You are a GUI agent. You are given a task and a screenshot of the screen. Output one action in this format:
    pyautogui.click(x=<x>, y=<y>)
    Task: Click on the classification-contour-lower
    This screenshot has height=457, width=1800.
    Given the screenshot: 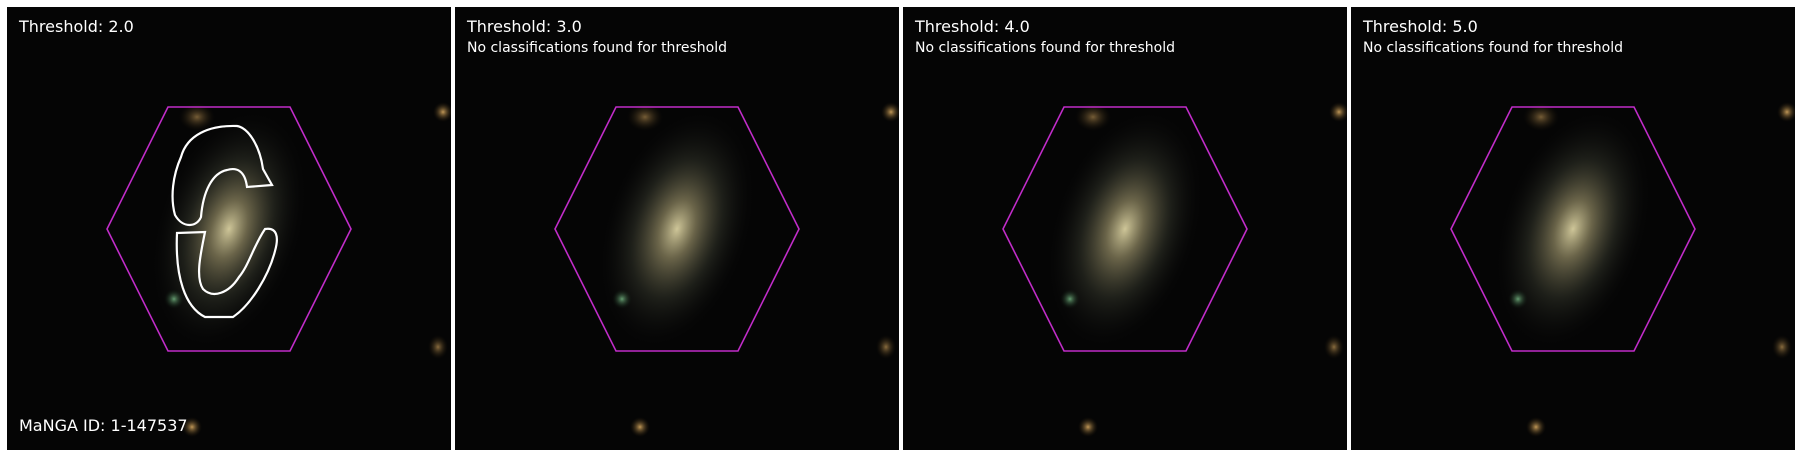 What is the action you would take?
    pyautogui.click(x=226, y=273)
    